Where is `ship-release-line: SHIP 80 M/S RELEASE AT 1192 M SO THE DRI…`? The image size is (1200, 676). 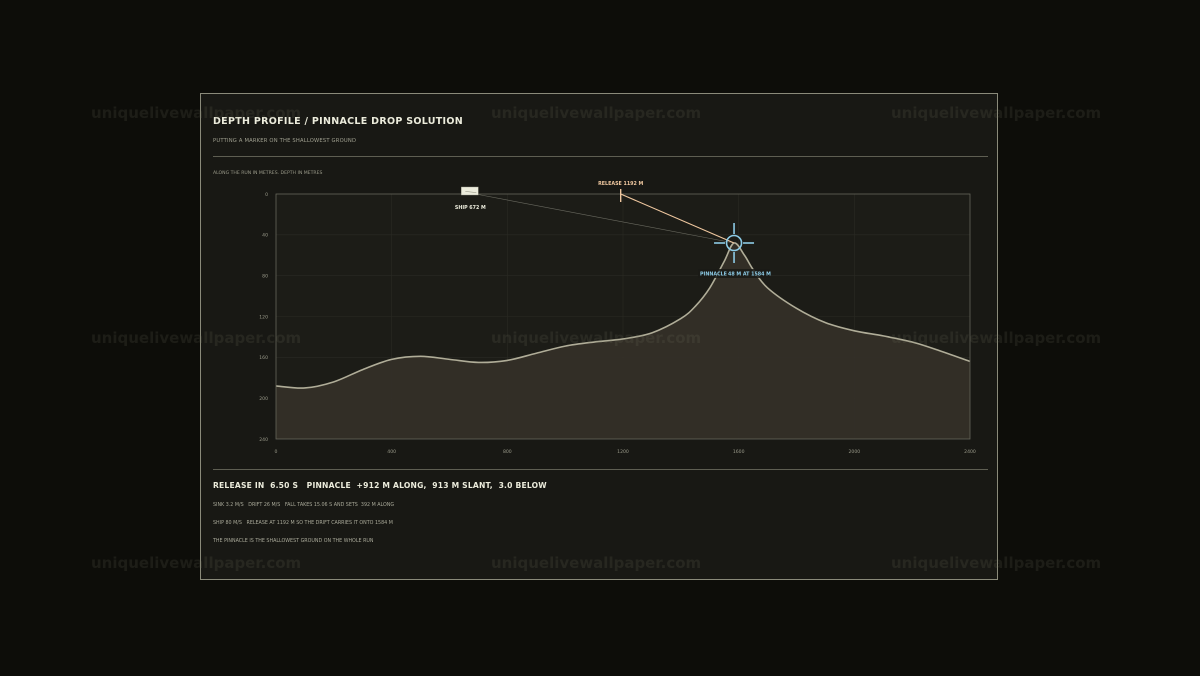 ship-release-line: SHIP 80 M/S RELEASE AT 1192 M SO THE DRI… is located at coordinates (303, 523).